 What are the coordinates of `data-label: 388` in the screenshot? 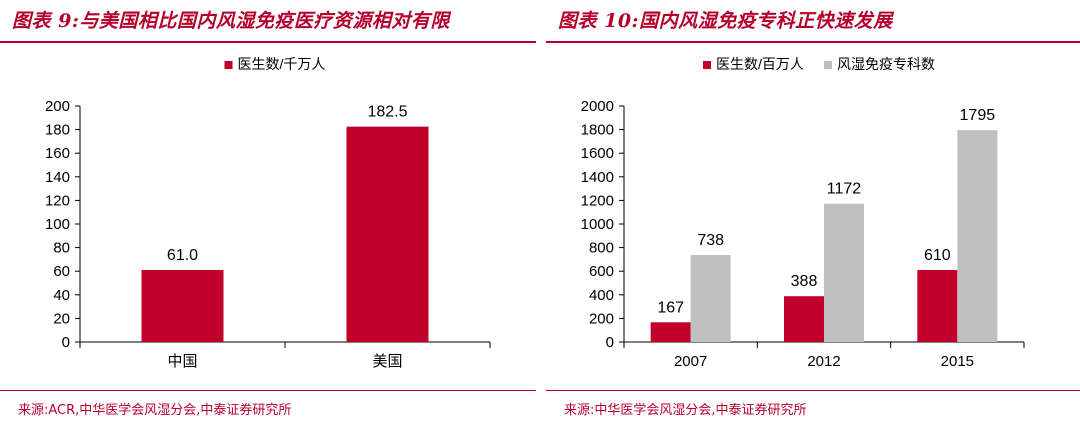 It's located at (804, 281).